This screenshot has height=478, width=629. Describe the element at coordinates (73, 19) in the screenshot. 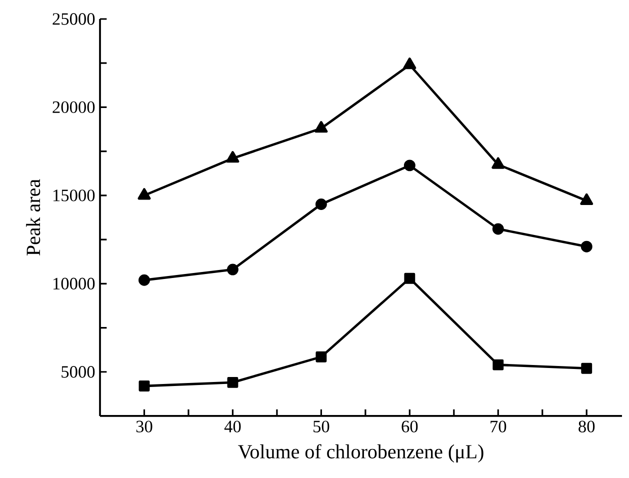

I see `y-tick-label: 25000` at that location.